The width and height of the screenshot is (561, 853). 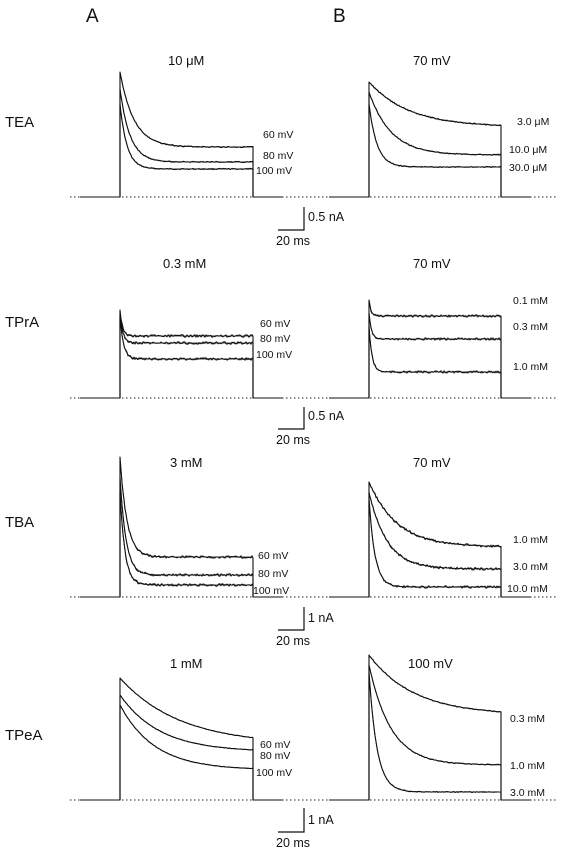 What do you see at coordinates (533, 122) in the screenshot?
I see `trace-label: 3.0 μM` at bounding box center [533, 122].